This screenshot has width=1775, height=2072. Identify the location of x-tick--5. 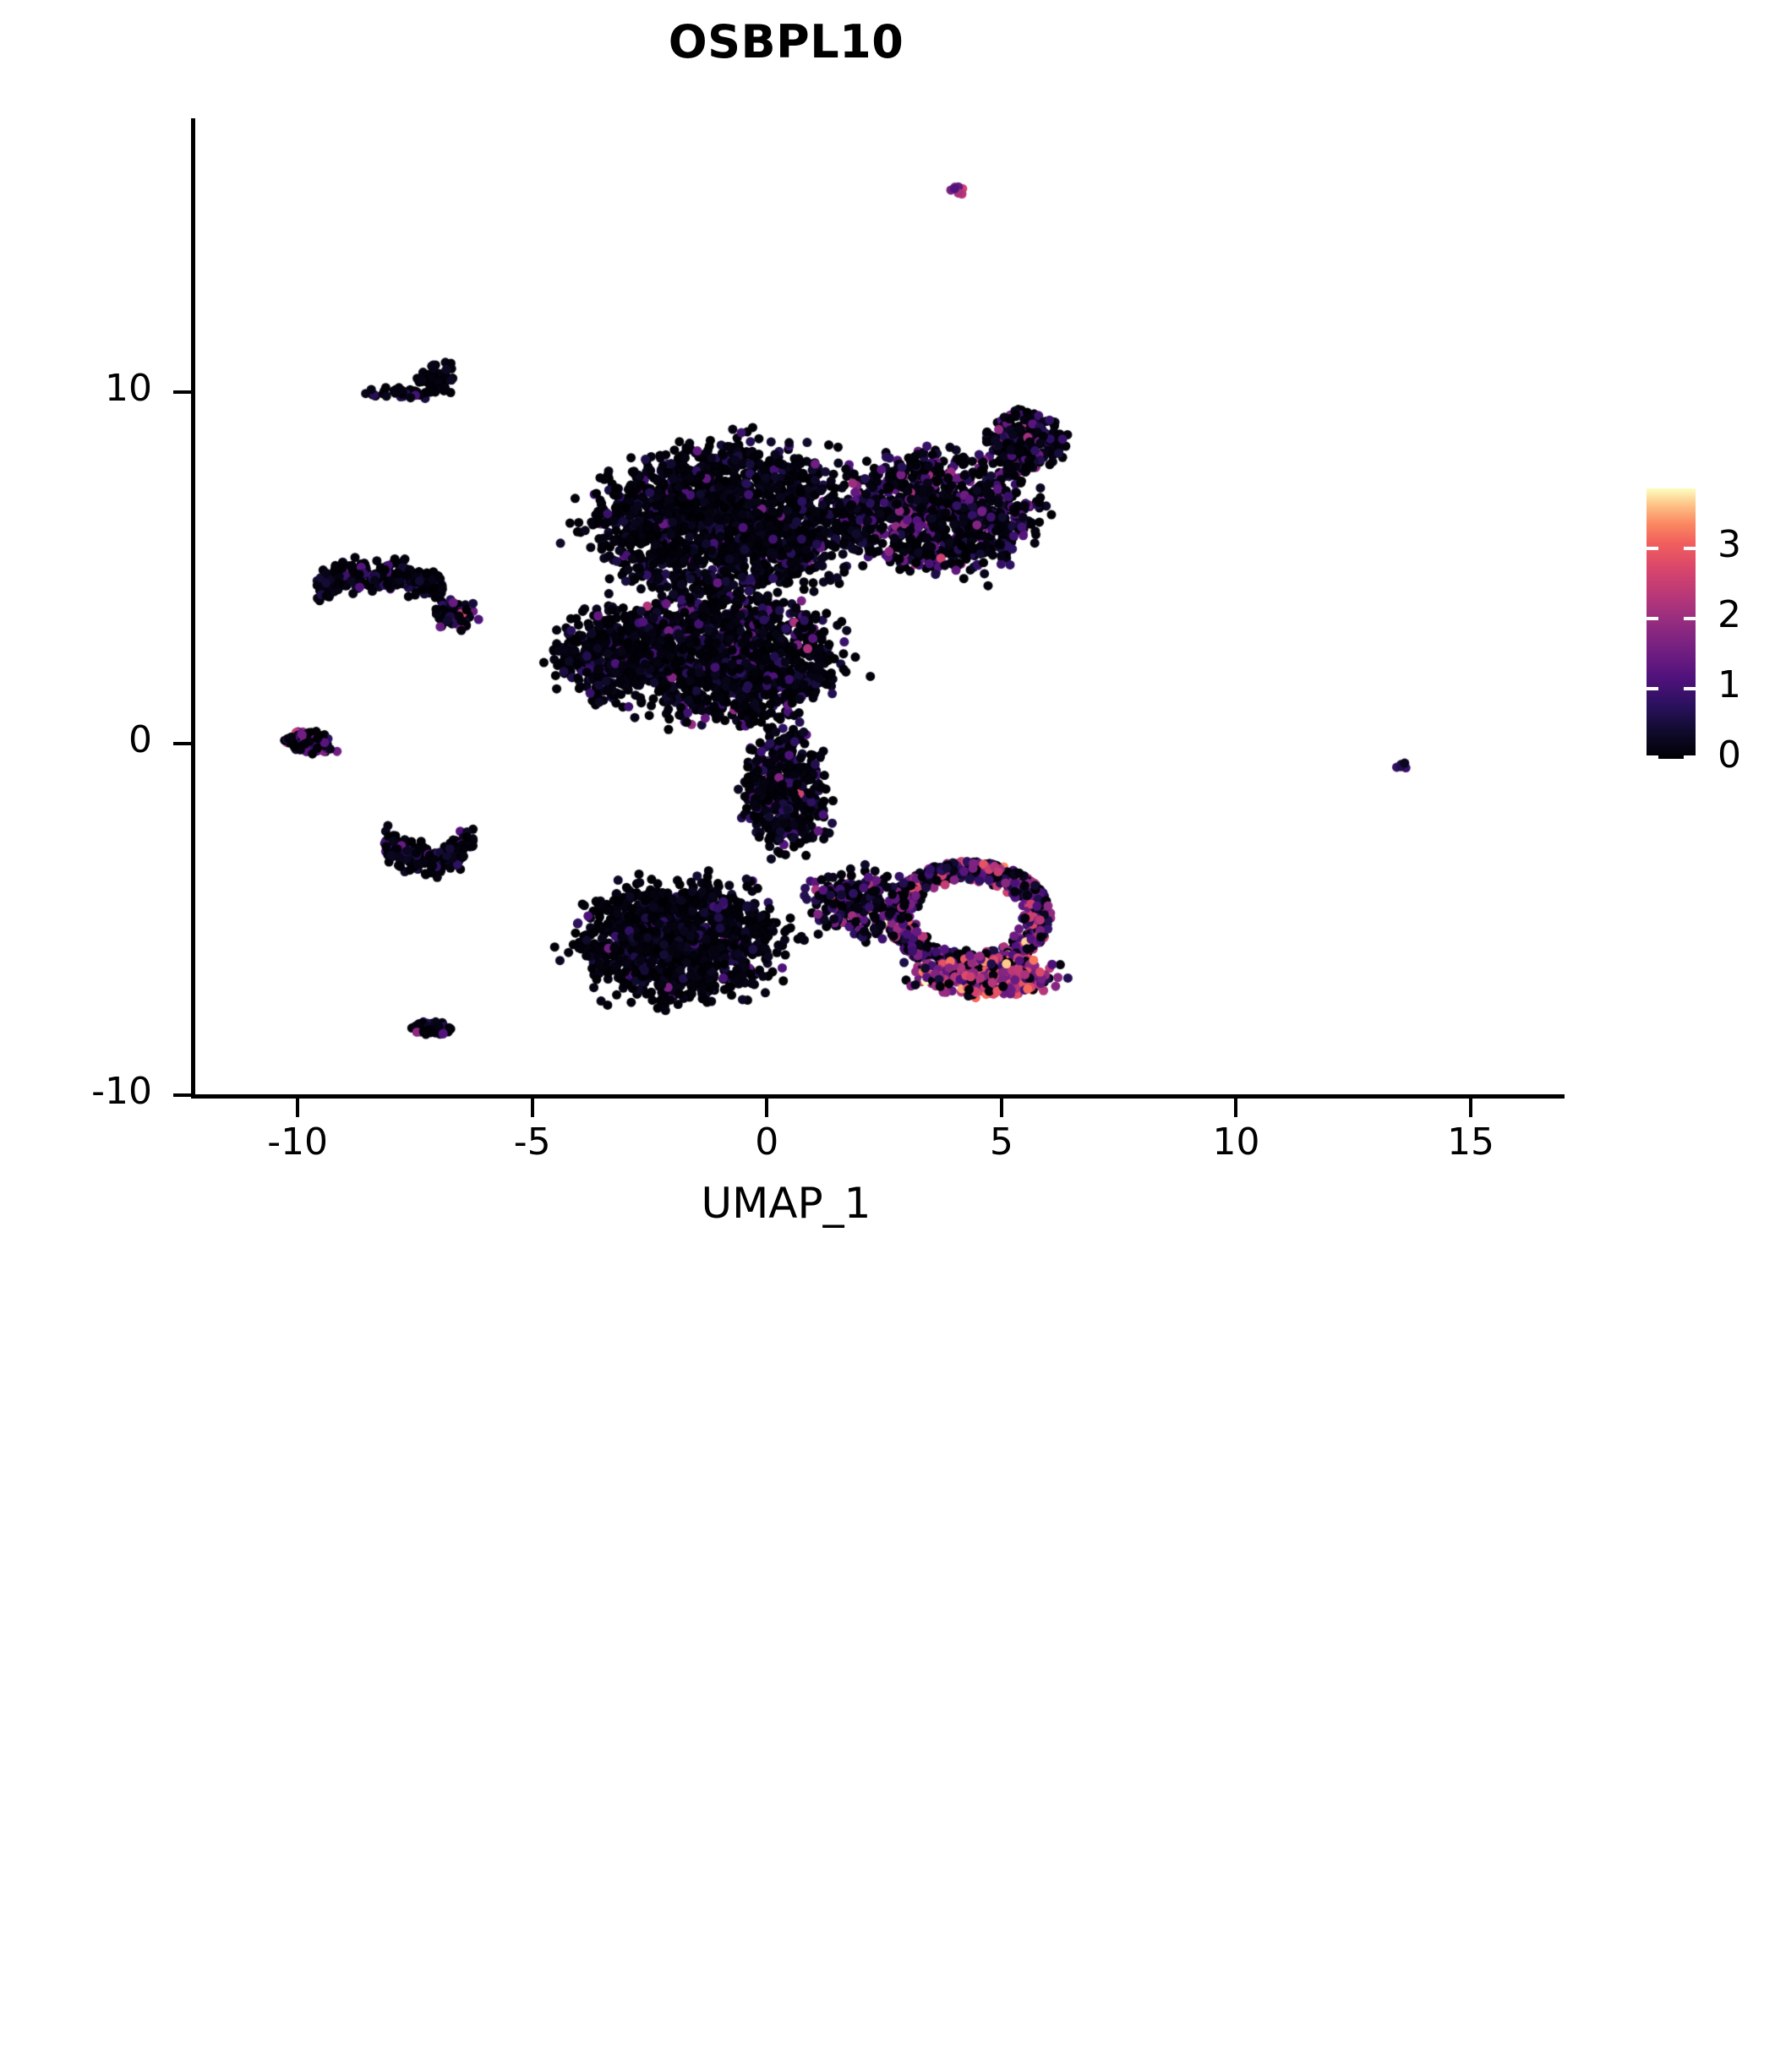
(532, 1108).